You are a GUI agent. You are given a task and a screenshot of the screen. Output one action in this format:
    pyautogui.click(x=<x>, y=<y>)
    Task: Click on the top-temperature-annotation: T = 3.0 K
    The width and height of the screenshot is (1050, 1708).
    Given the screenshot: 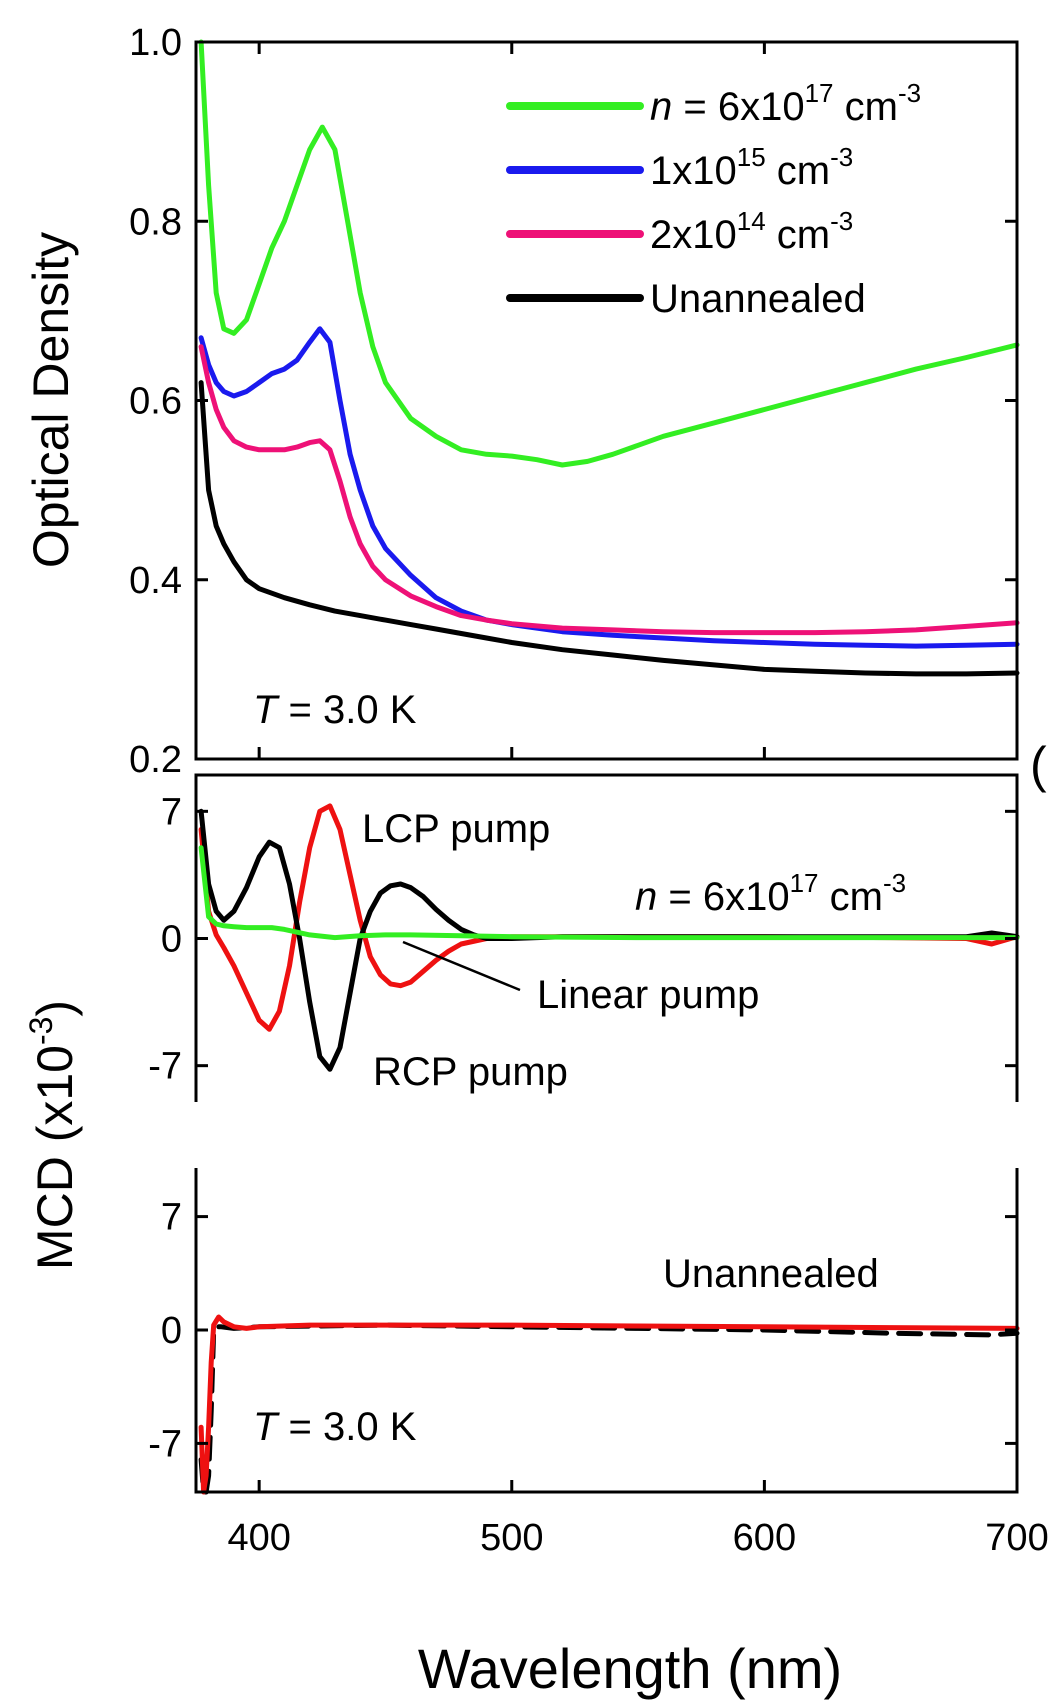 What is the action you would take?
    pyautogui.click(x=335, y=710)
    